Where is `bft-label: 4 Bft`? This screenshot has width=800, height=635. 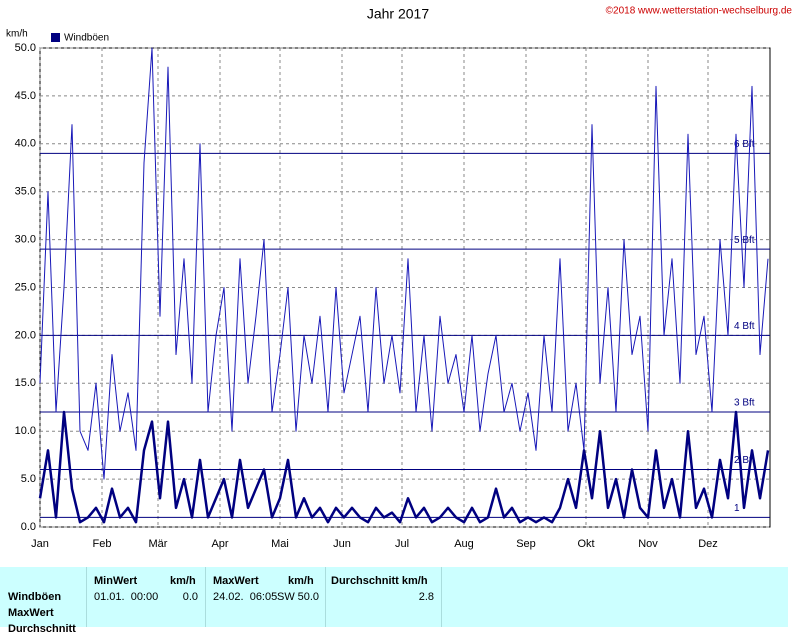
bft-label: 4 Bft is located at coordinates (744, 326).